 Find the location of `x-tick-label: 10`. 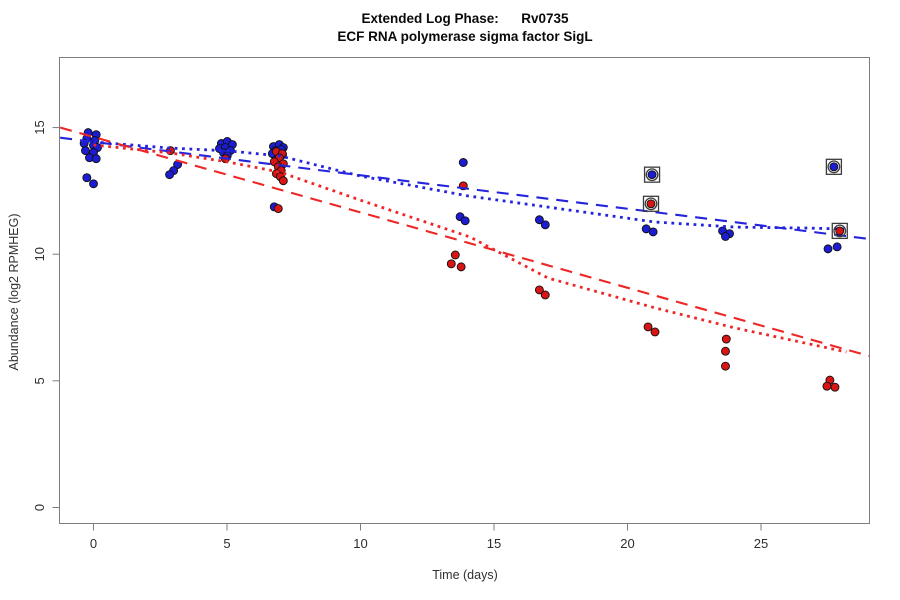

x-tick-label: 10 is located at coordinates (360, 543).